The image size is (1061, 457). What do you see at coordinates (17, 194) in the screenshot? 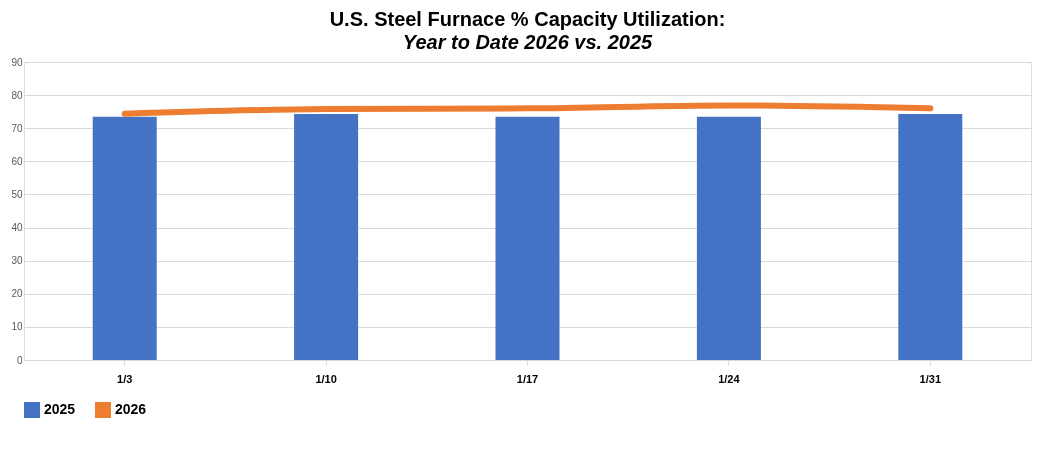
I see `y-tick-label: 50` at bounding box center [17, 194].